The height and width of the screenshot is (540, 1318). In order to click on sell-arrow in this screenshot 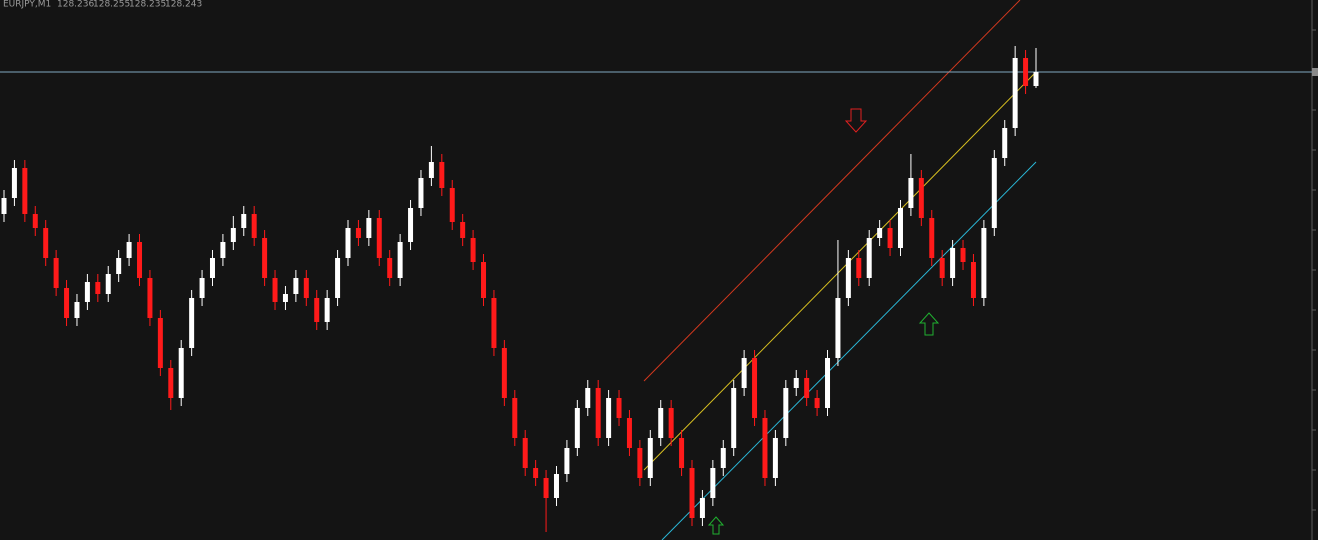, I will do `click(856, 120)`.